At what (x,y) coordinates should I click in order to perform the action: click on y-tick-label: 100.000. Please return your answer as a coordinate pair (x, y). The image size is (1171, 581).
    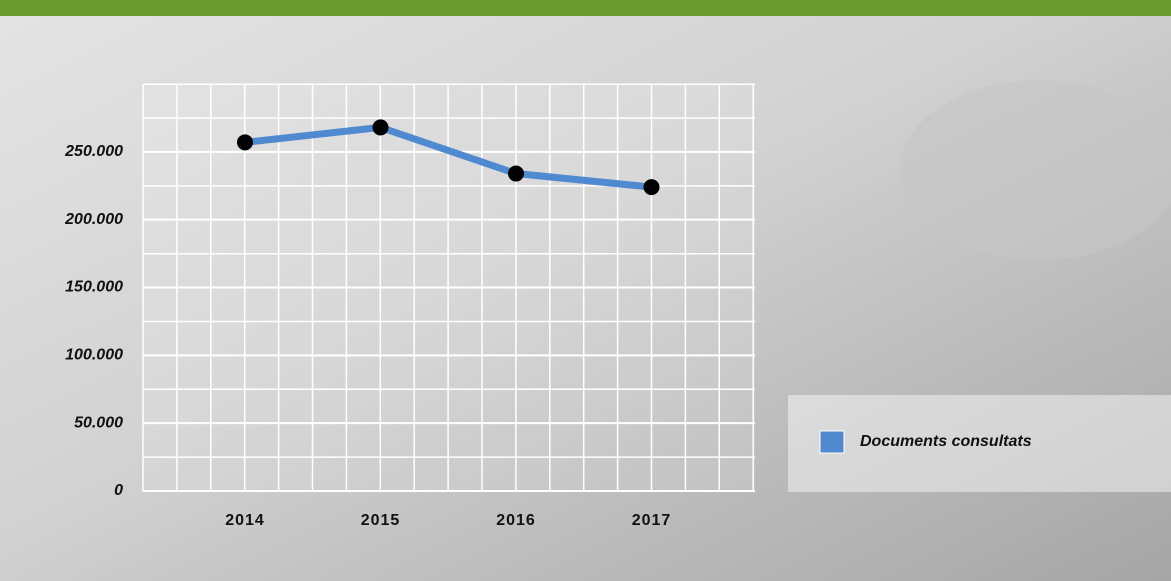
    Looking at the image, I should click on (94, 355).